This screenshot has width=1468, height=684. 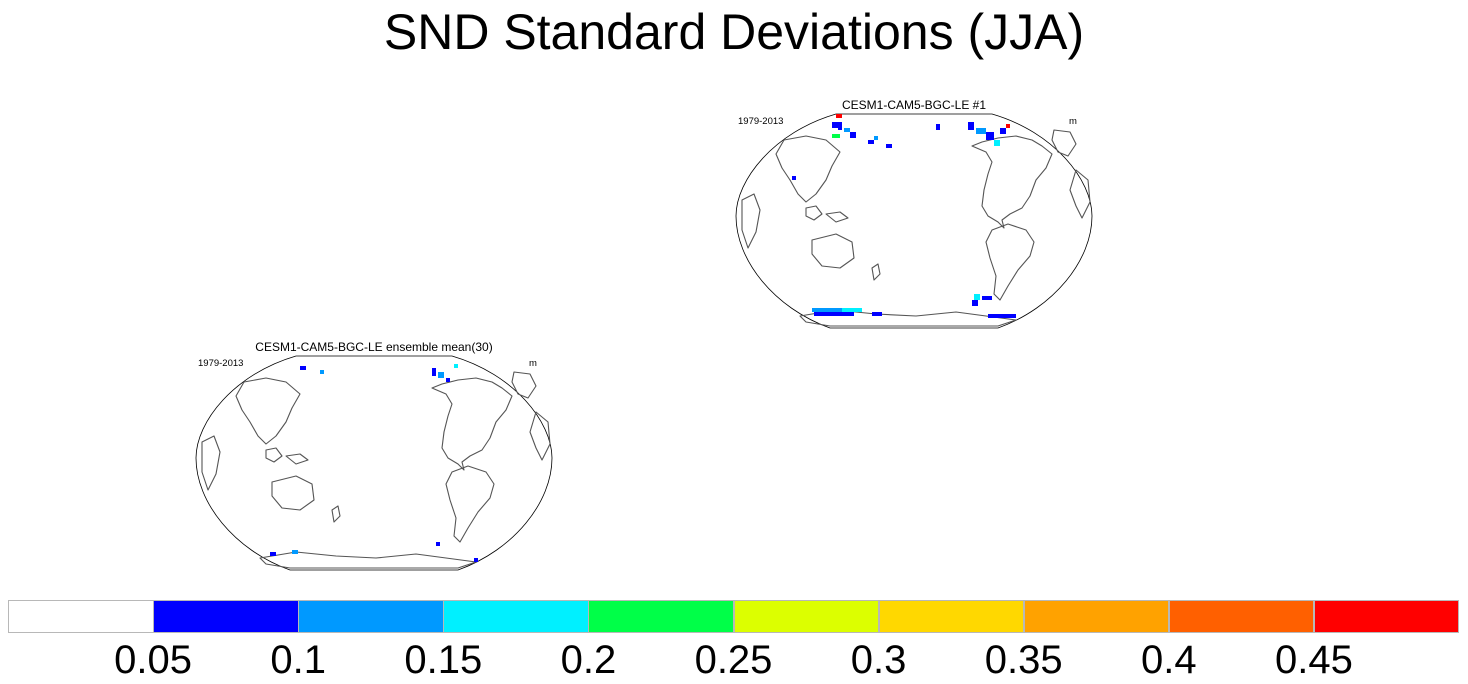 I want to click on panel-units-ensmean: m, so click(x=533, y=363).